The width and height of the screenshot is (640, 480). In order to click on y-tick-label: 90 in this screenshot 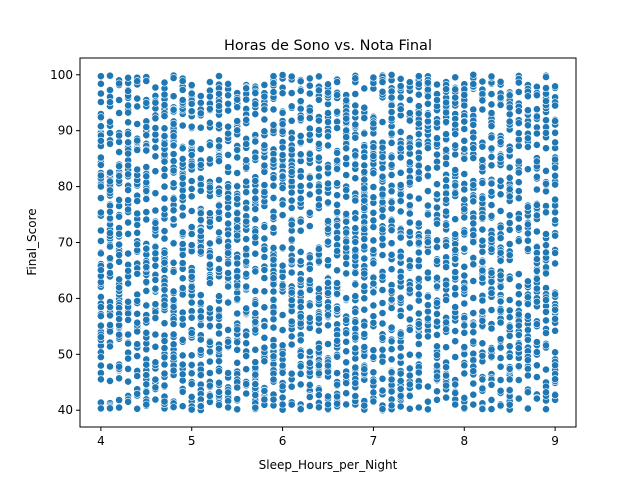, I will do `click(65, 131)`.